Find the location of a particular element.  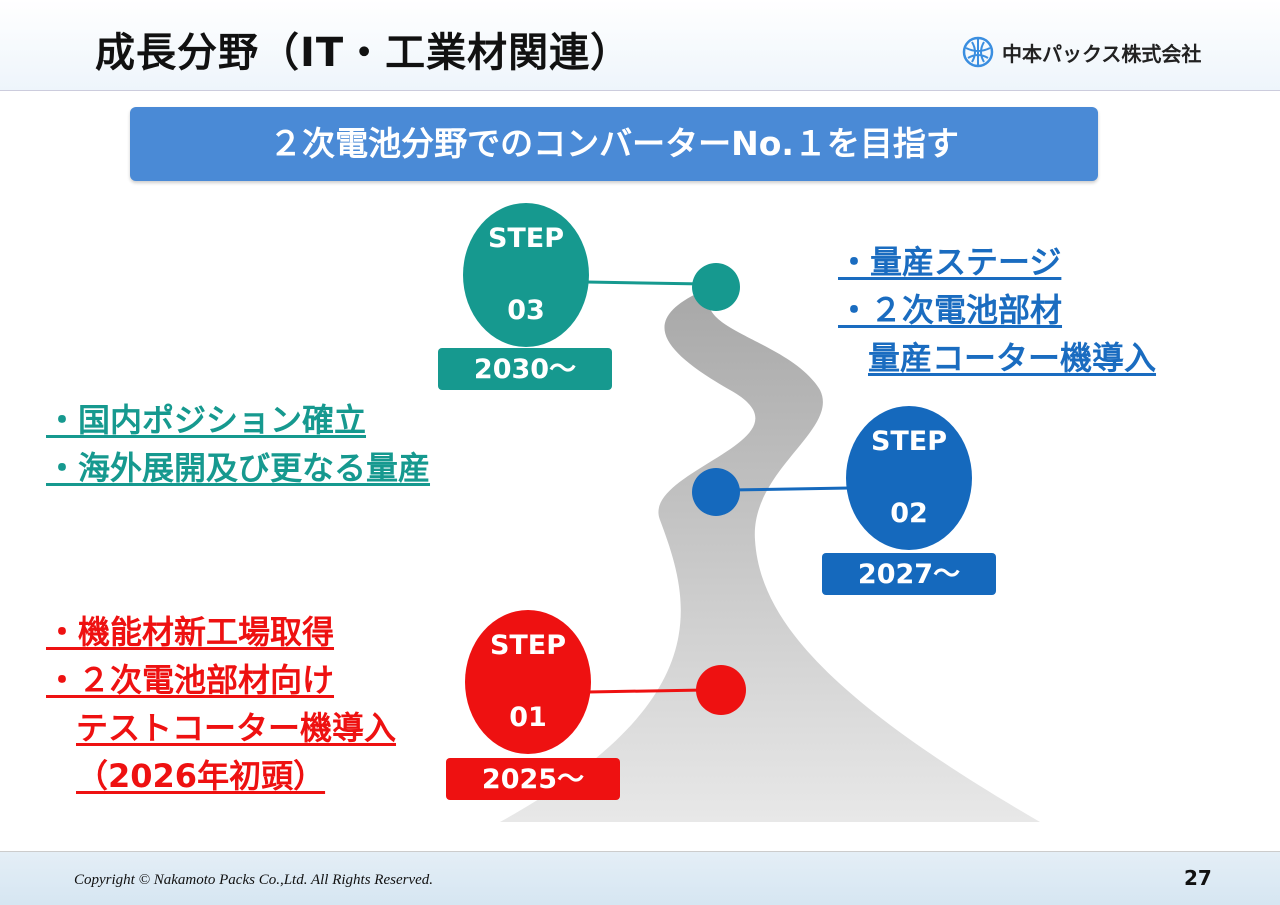

company-logo: 中本パックス株式会社 is located at coordinates (1081, 52).